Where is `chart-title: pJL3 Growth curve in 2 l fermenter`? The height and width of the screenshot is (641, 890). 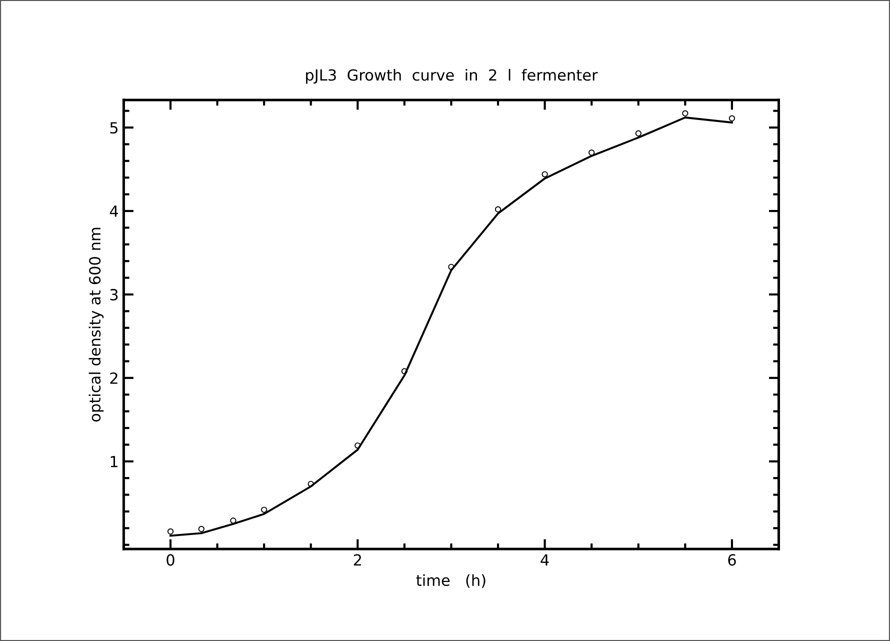
chart-title: pJL3 Growth curve in 2 l fermenter is located at coordinates (452, 76).